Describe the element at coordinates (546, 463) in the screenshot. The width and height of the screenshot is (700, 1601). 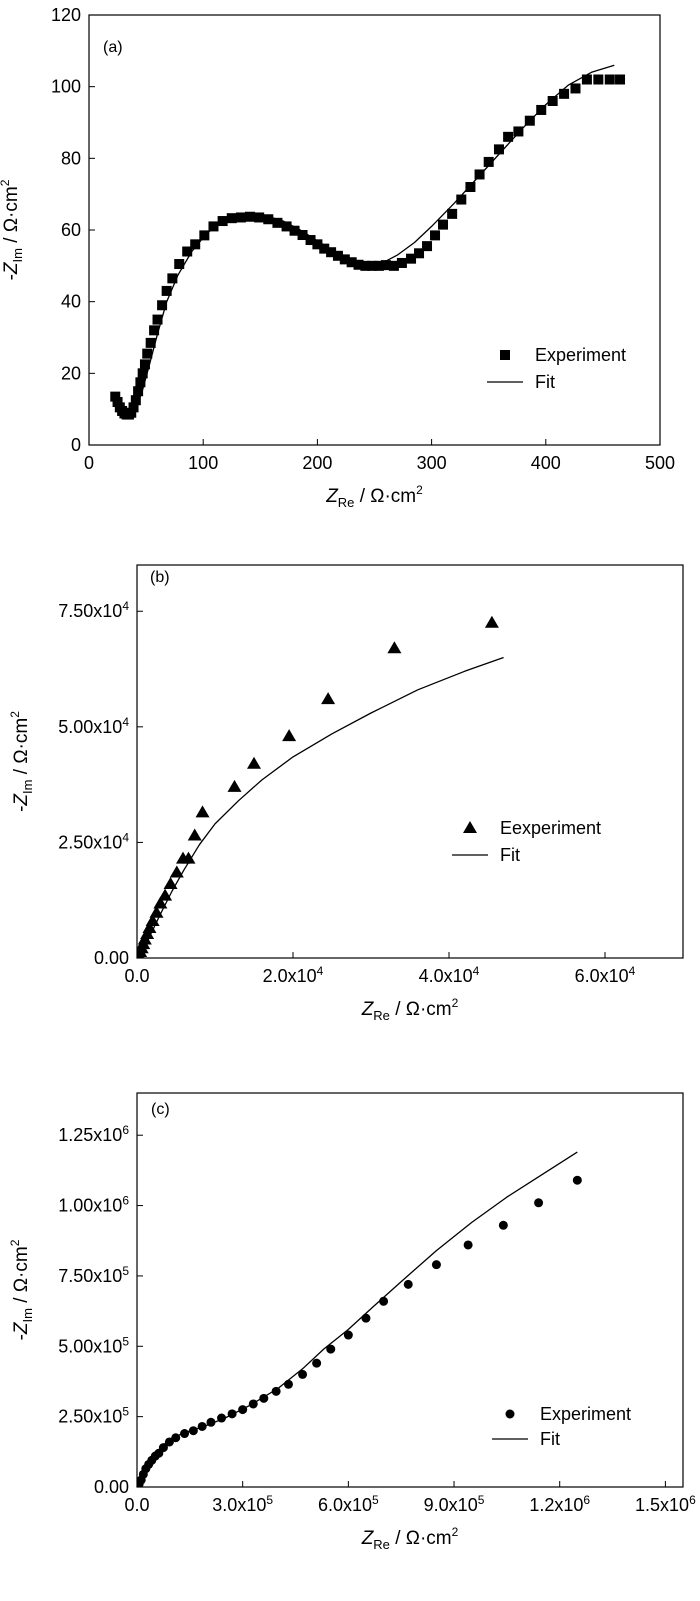
I see `x-tick-label: 400` at that location.